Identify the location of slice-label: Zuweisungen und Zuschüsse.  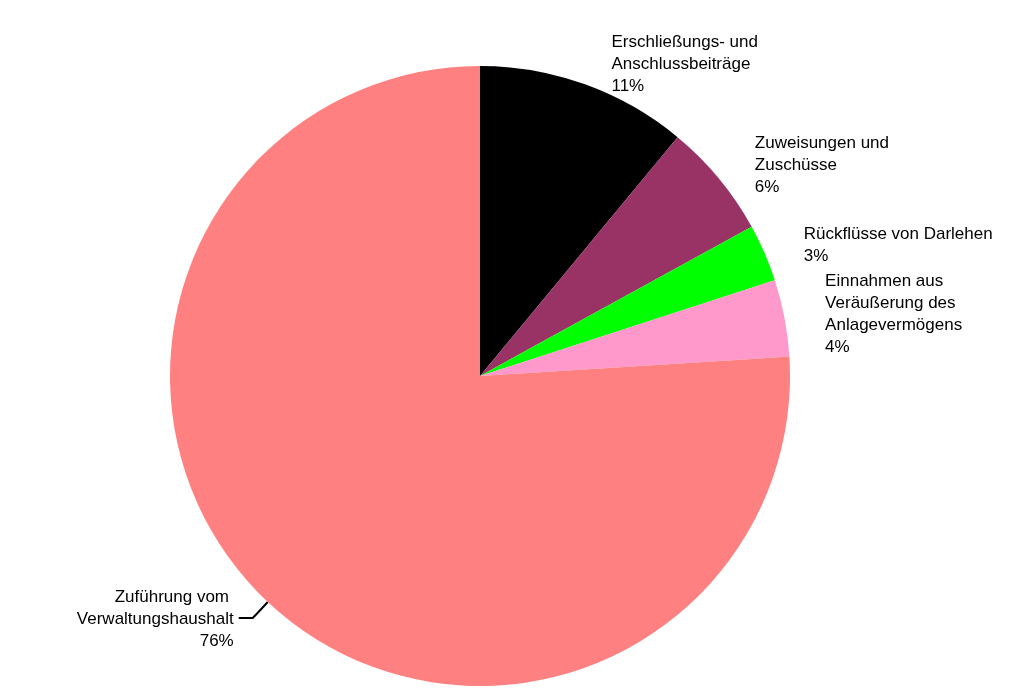
(824, 153).